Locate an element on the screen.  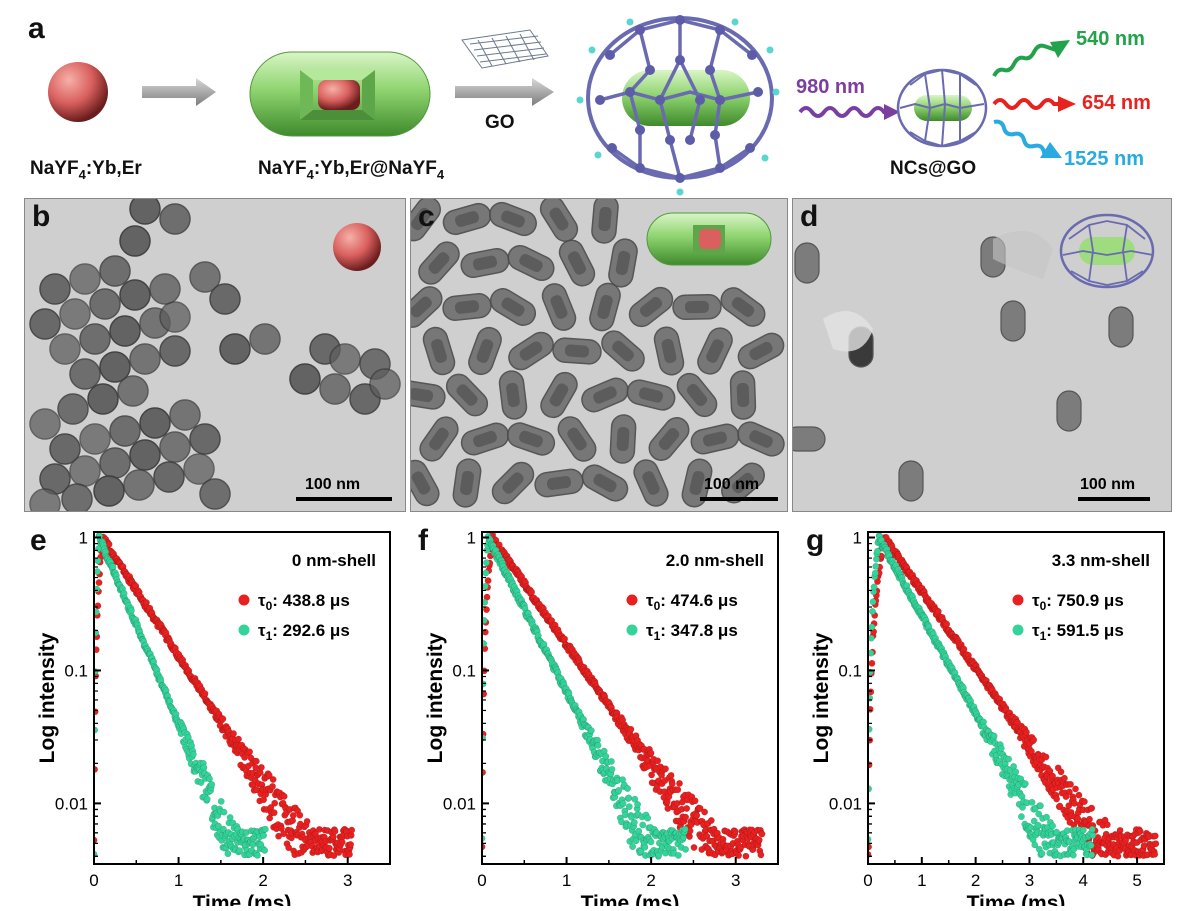
go-cage-small is located at coordinates (942, 108).